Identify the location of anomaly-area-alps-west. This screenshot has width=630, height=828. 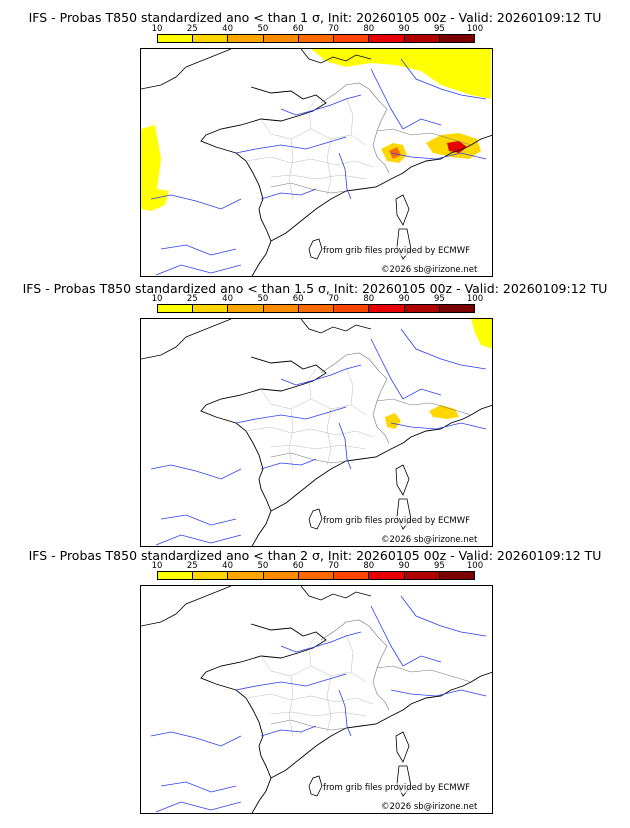
(393, 421).